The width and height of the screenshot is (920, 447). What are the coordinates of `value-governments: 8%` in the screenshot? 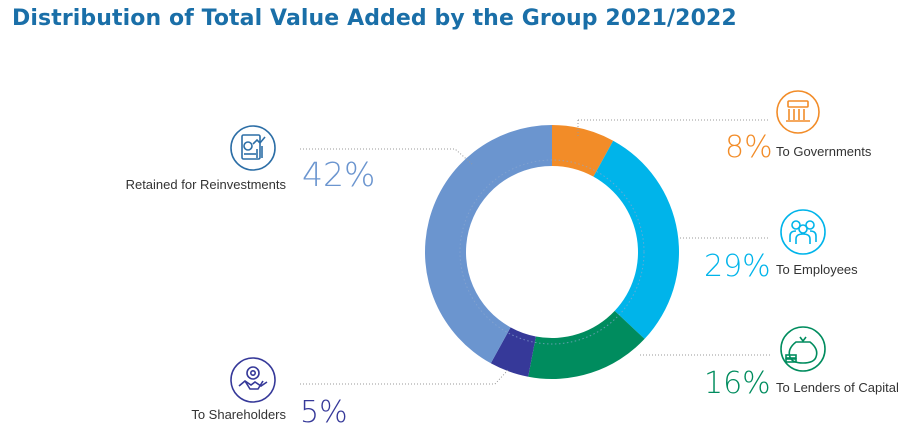 It's located at (749, 147).